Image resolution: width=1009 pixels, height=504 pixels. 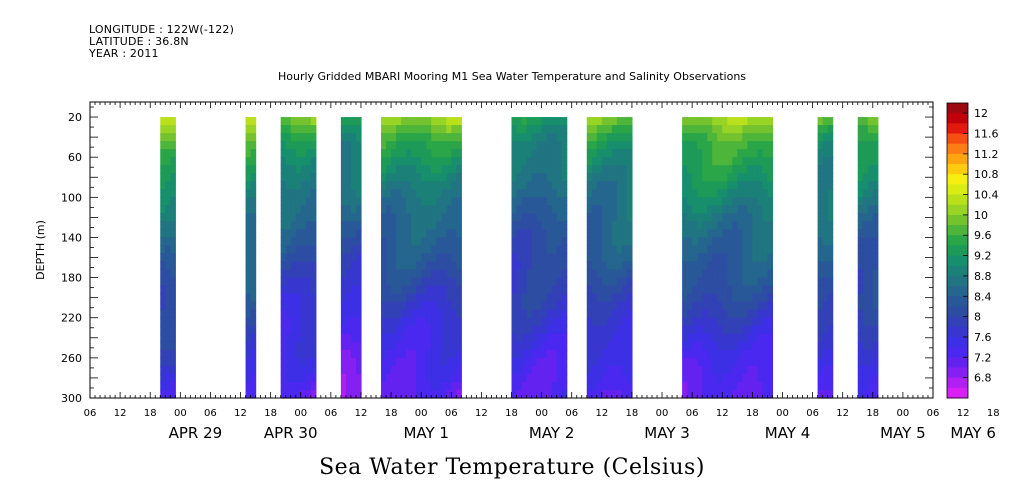 What do you see at coordinates (75, 157) in the screenshot?
I see `y-tick-label: 60` at bounding box center [75, 157].